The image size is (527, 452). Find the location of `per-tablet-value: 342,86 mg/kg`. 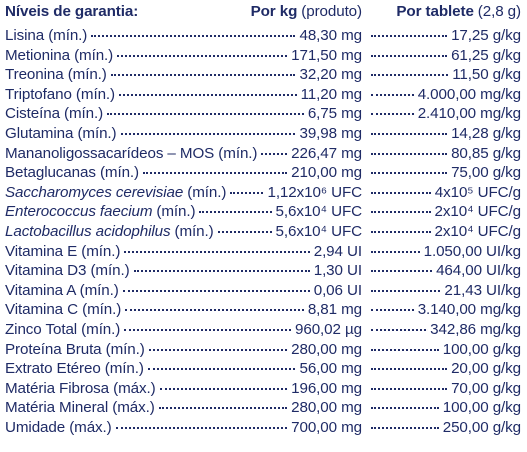

per-tablet-value: 342,86 mg/kg is located at coordinates (475, 329).